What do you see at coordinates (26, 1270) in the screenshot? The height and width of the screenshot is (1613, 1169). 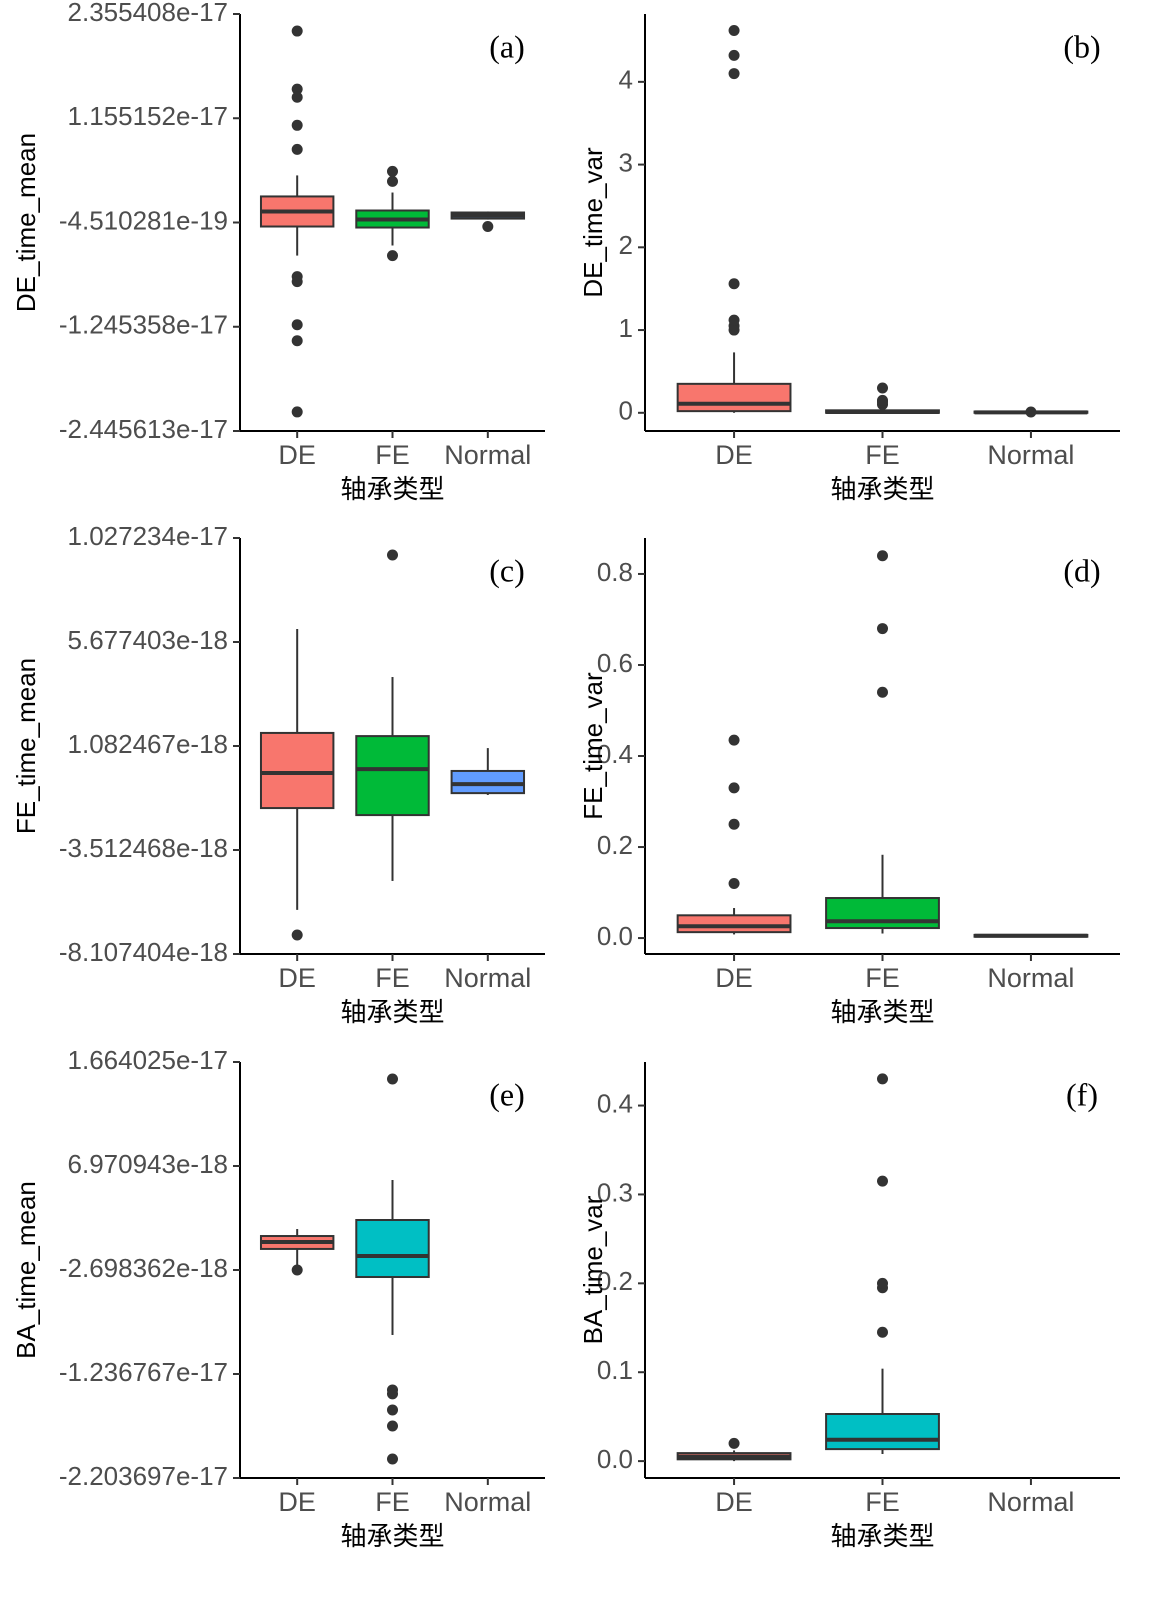 I see `y-axis-title: BA_time_mean` at bounding box center [26, 1270].